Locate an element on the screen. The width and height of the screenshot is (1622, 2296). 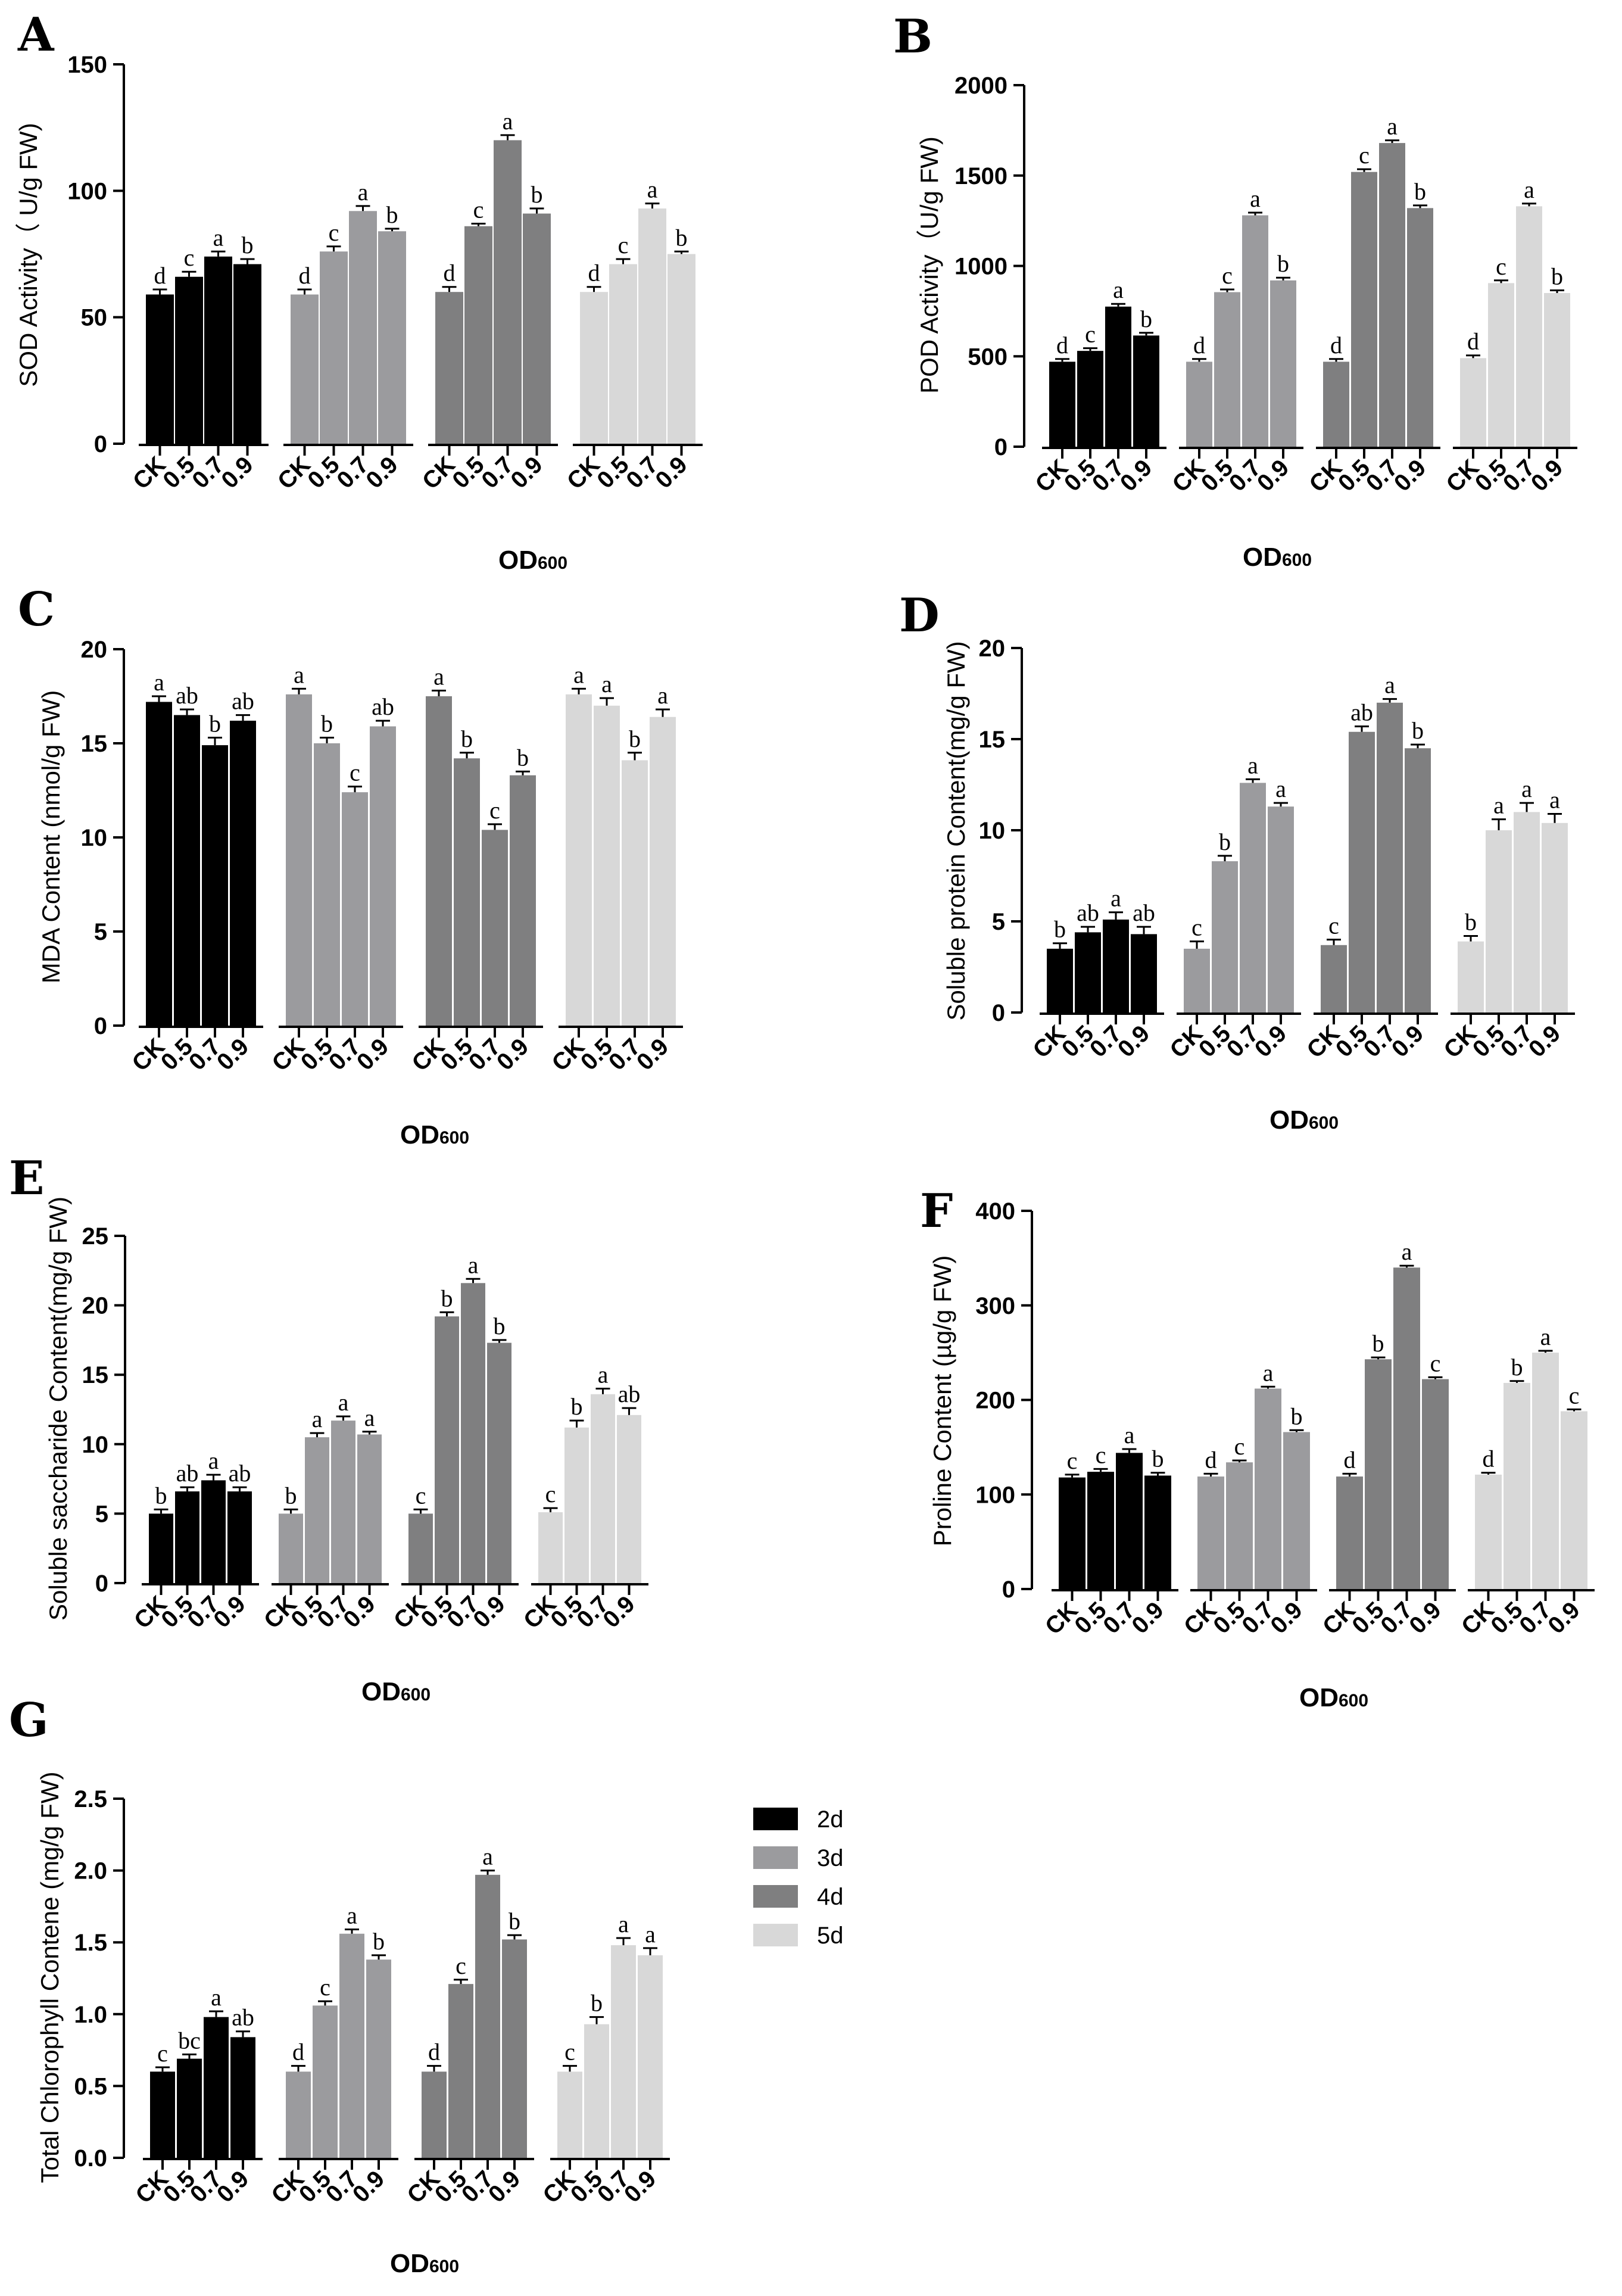
y-tick-label: 200 is located at coordinates (995, 1401).